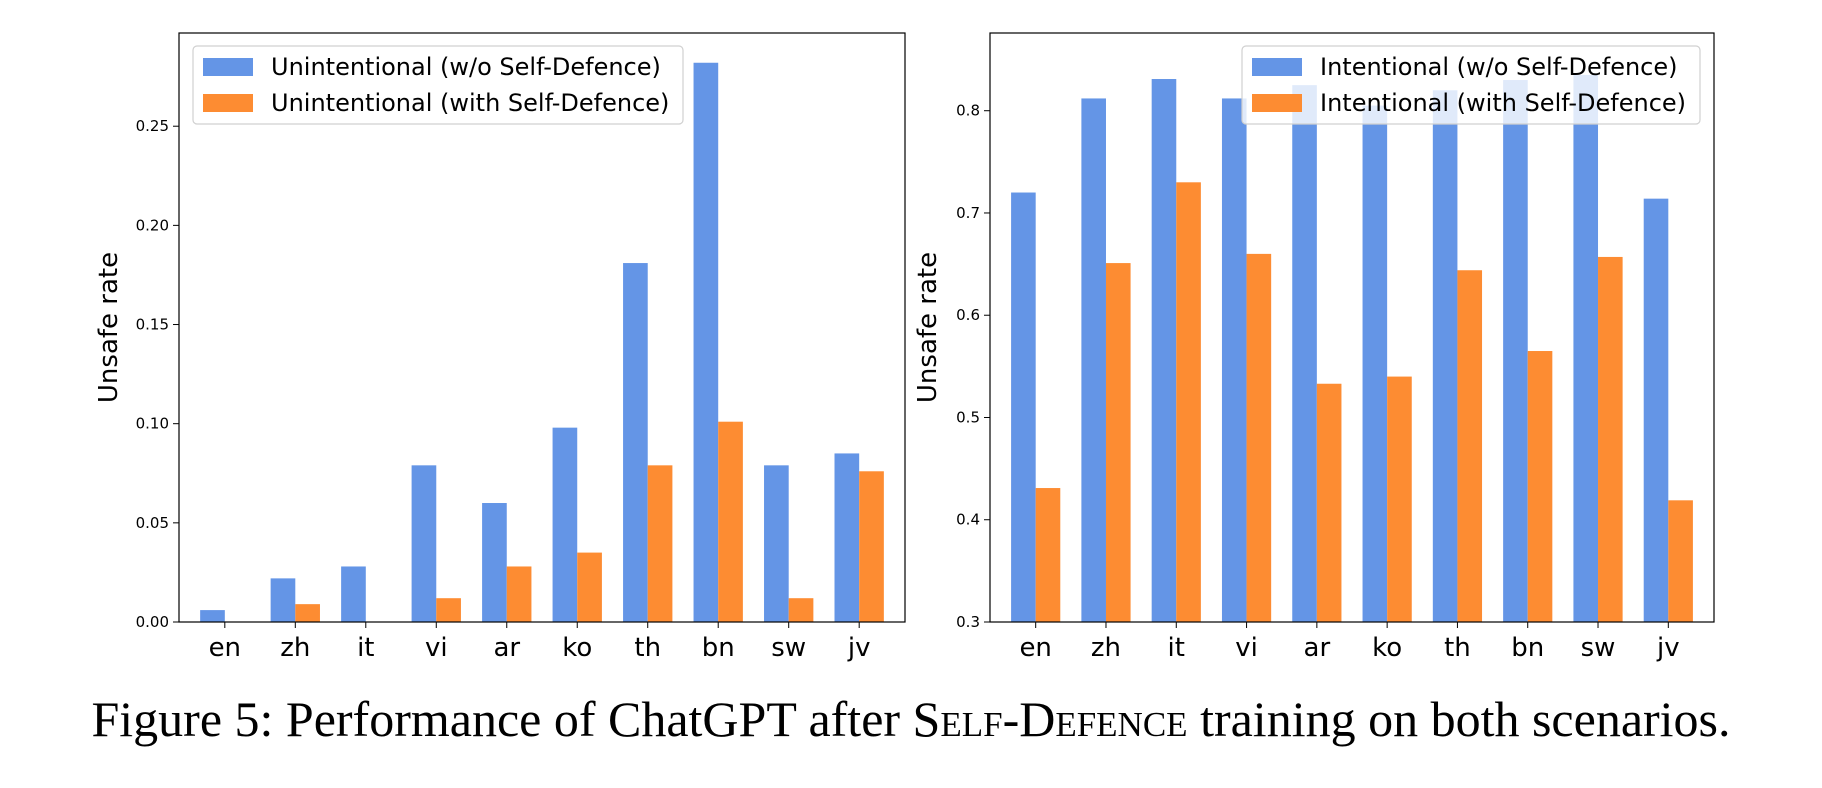  What do you see at coordinates (212, 616) in the screenshot?
I see `bar-unintentional-w-o-self-defence--en` at bounding box center [212, 616].